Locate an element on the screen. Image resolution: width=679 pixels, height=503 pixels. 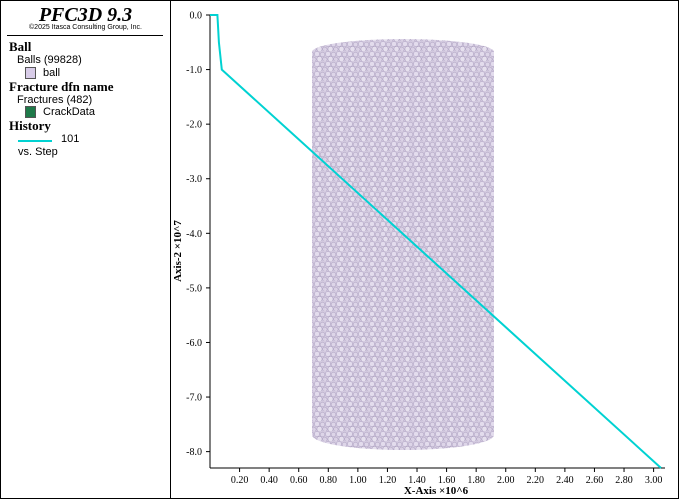
y-axis-title: Axis-2 ×10^7 is located at coordinates (178, 251).